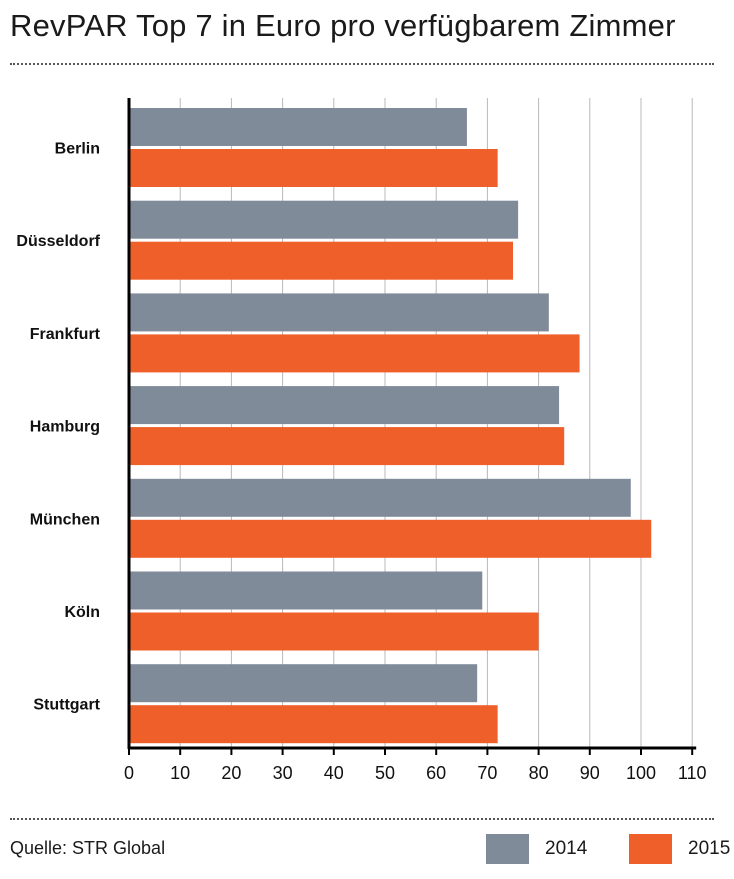 This screenshot has height=879, width=734. Describe the element at coordinates (507, 849) in the screenshot. I see `legend-swatch-2014` at that location.